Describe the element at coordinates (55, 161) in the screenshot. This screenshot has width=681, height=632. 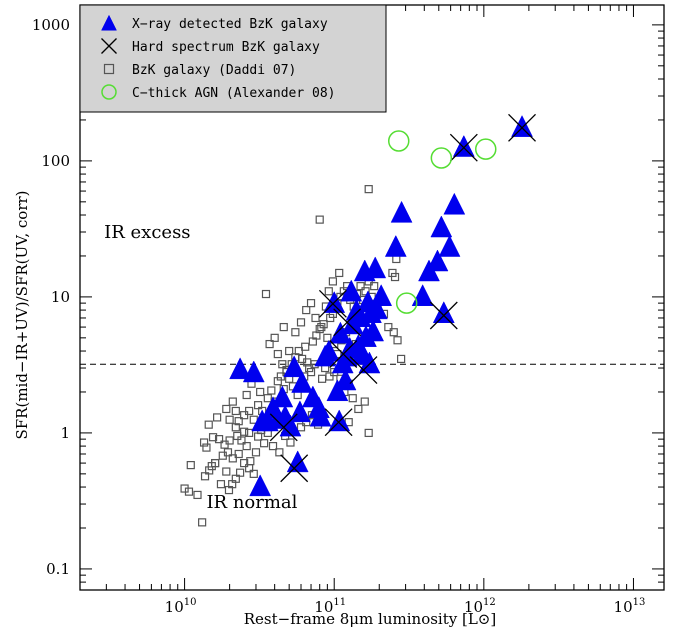
I see `y-tick-label: 100` at that location.